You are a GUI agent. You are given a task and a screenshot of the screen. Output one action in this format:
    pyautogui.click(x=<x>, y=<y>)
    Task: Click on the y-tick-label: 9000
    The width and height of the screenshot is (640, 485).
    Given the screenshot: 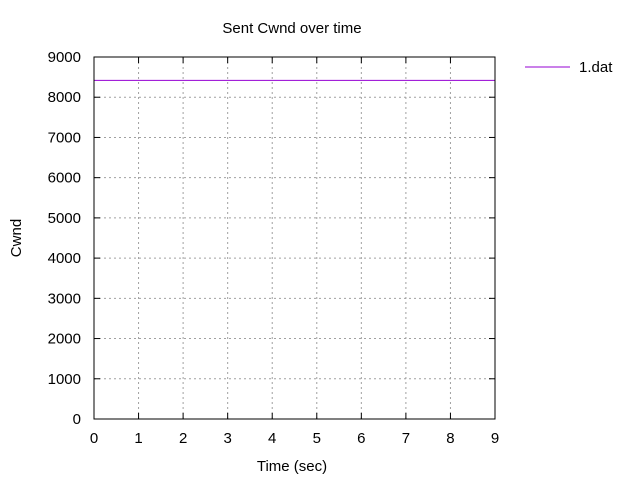 What is the action you would take?
    pyautogui.click(x=64, y=57)
    